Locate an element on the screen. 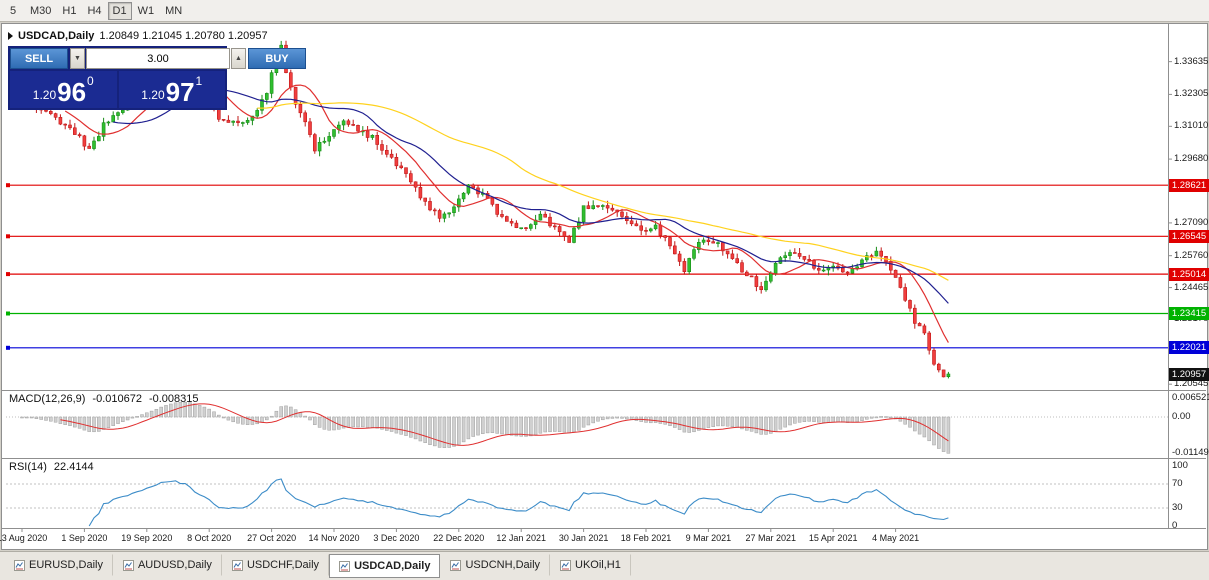  sell-price-display: 1.20 96 0 is located at coordinates (63, 89).